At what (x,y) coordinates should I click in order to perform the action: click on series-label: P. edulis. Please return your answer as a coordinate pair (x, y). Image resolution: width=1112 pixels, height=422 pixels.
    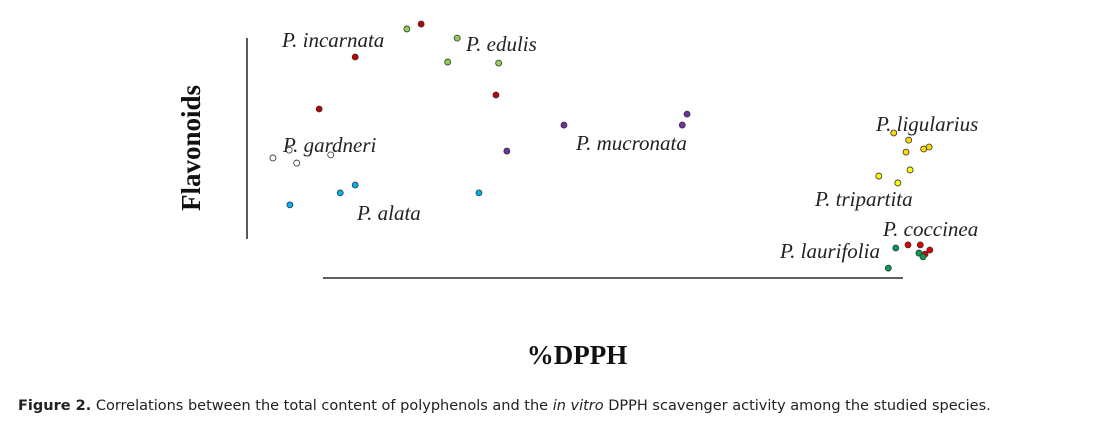
    Looking at the image, I should click on (501, 44).